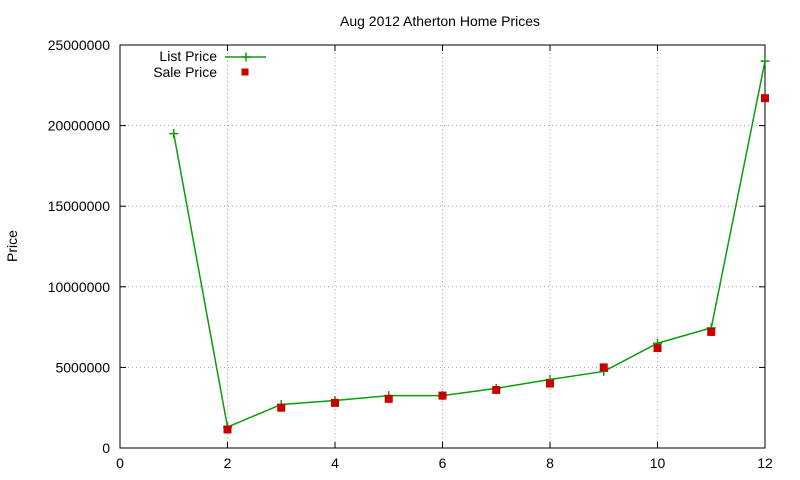 The height and width of the screenshot is (480, 800). What do you see at coordinates (658, 463) in the screenshot?
I see `x-tick-label: 10` at bounding box center [658, 463].